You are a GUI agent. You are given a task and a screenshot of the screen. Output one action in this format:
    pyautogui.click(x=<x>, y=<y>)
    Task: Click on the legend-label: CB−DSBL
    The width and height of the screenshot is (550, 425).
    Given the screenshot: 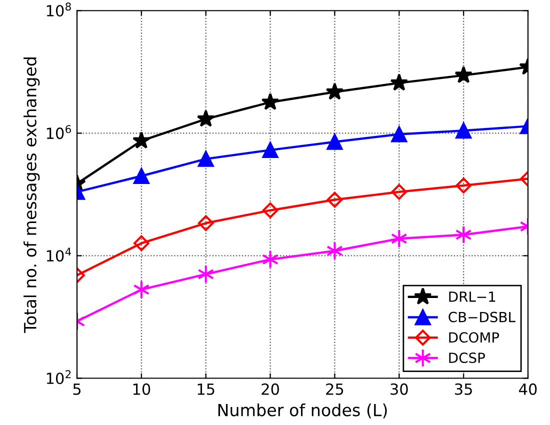 What is the action you would take?
    pyautogui.click(x=482, y=317)
    